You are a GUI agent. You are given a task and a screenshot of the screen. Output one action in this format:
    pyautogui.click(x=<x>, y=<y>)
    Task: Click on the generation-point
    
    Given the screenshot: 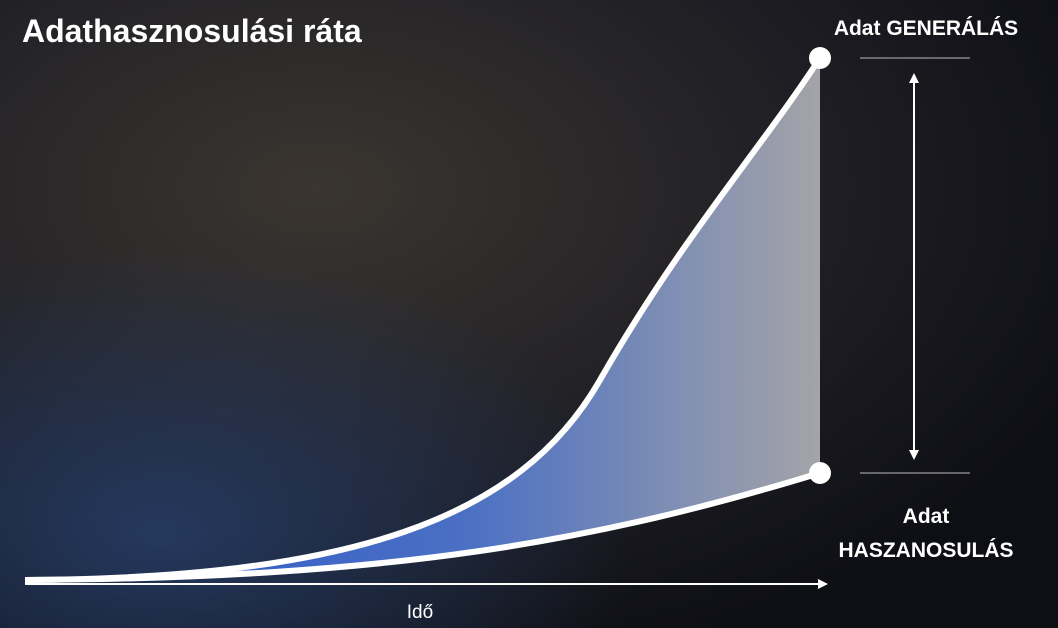 What is the action you would take?
    pyautogui.click(x=820, y=58)
    